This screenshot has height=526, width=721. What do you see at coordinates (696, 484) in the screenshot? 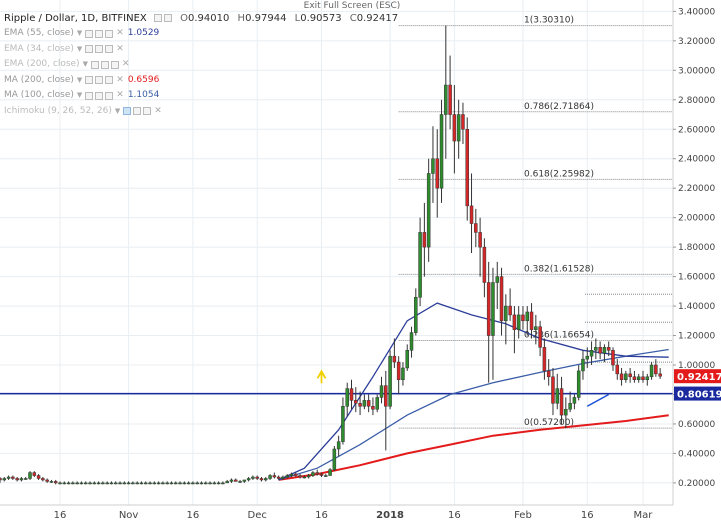
I see `price-tick-label: 0.20000` at bounding box center [696, 484].